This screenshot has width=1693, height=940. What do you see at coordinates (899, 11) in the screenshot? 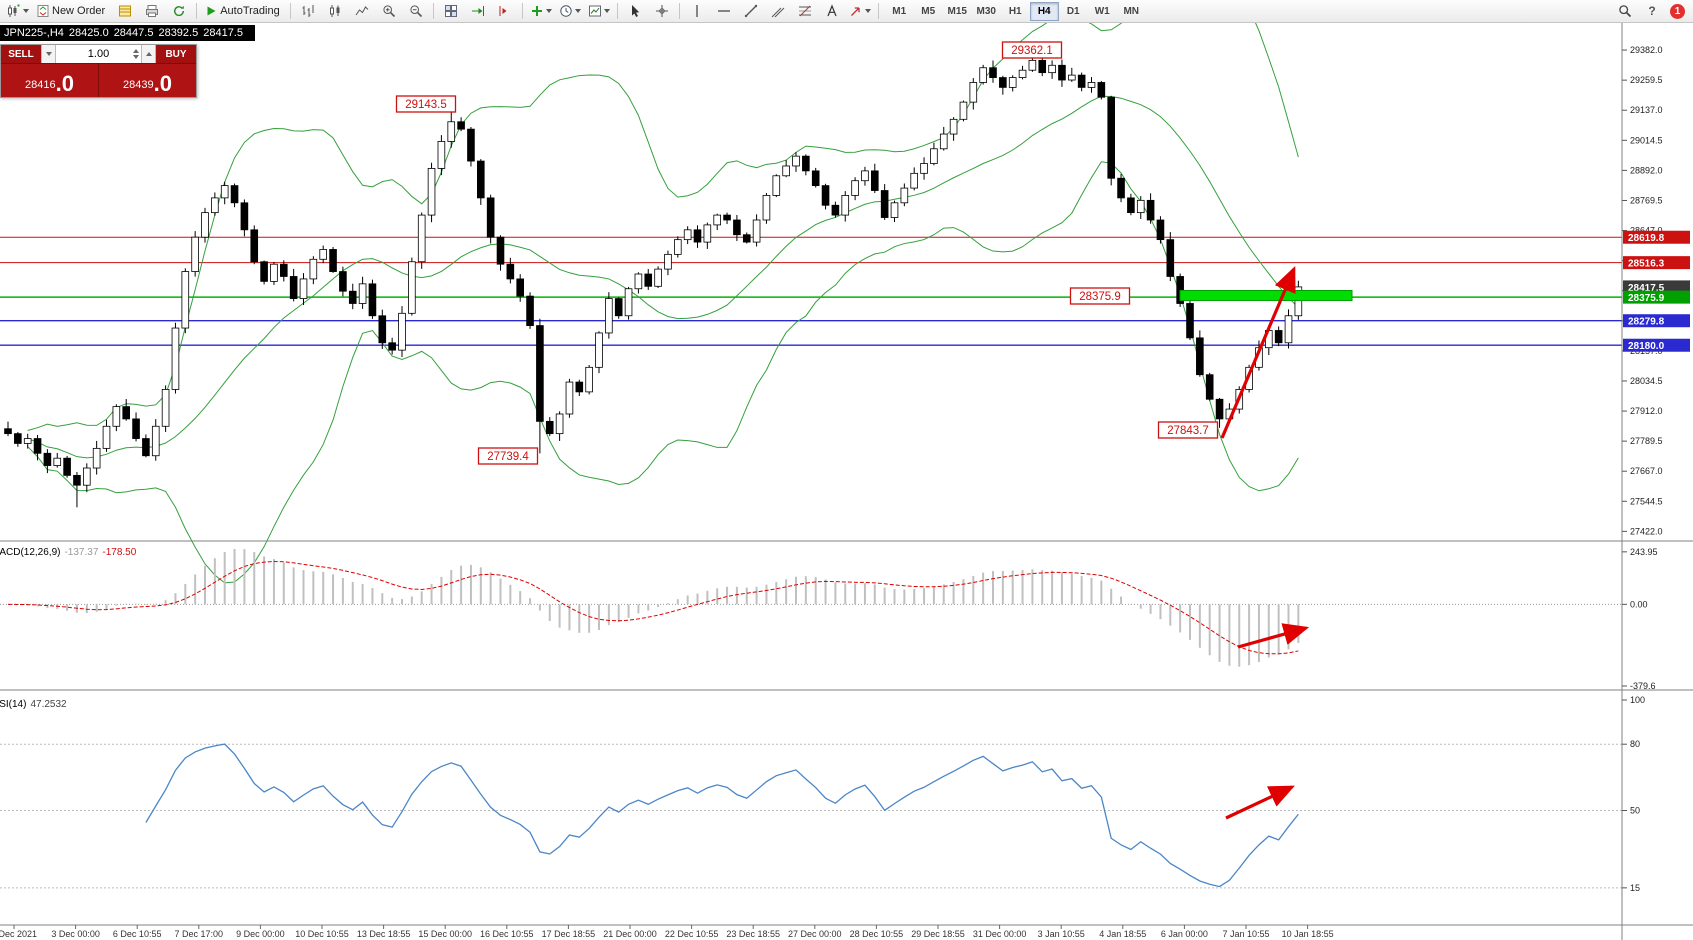
I see `timeframe-button-m1: M1` at bounding box center [899, 11].